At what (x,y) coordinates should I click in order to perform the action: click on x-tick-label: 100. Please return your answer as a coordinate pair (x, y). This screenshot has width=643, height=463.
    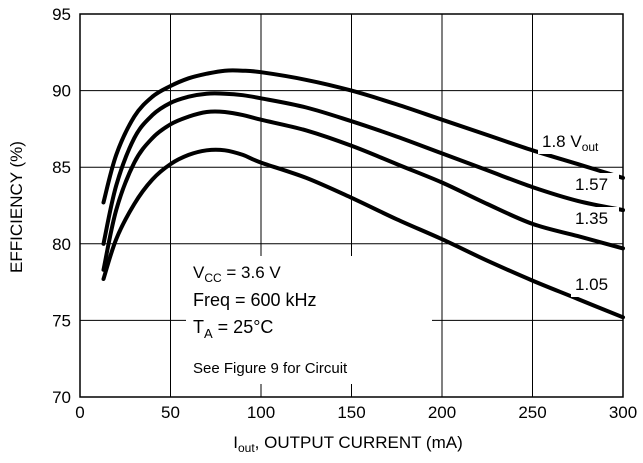
    Looking at the image, I should click on (261, 412).